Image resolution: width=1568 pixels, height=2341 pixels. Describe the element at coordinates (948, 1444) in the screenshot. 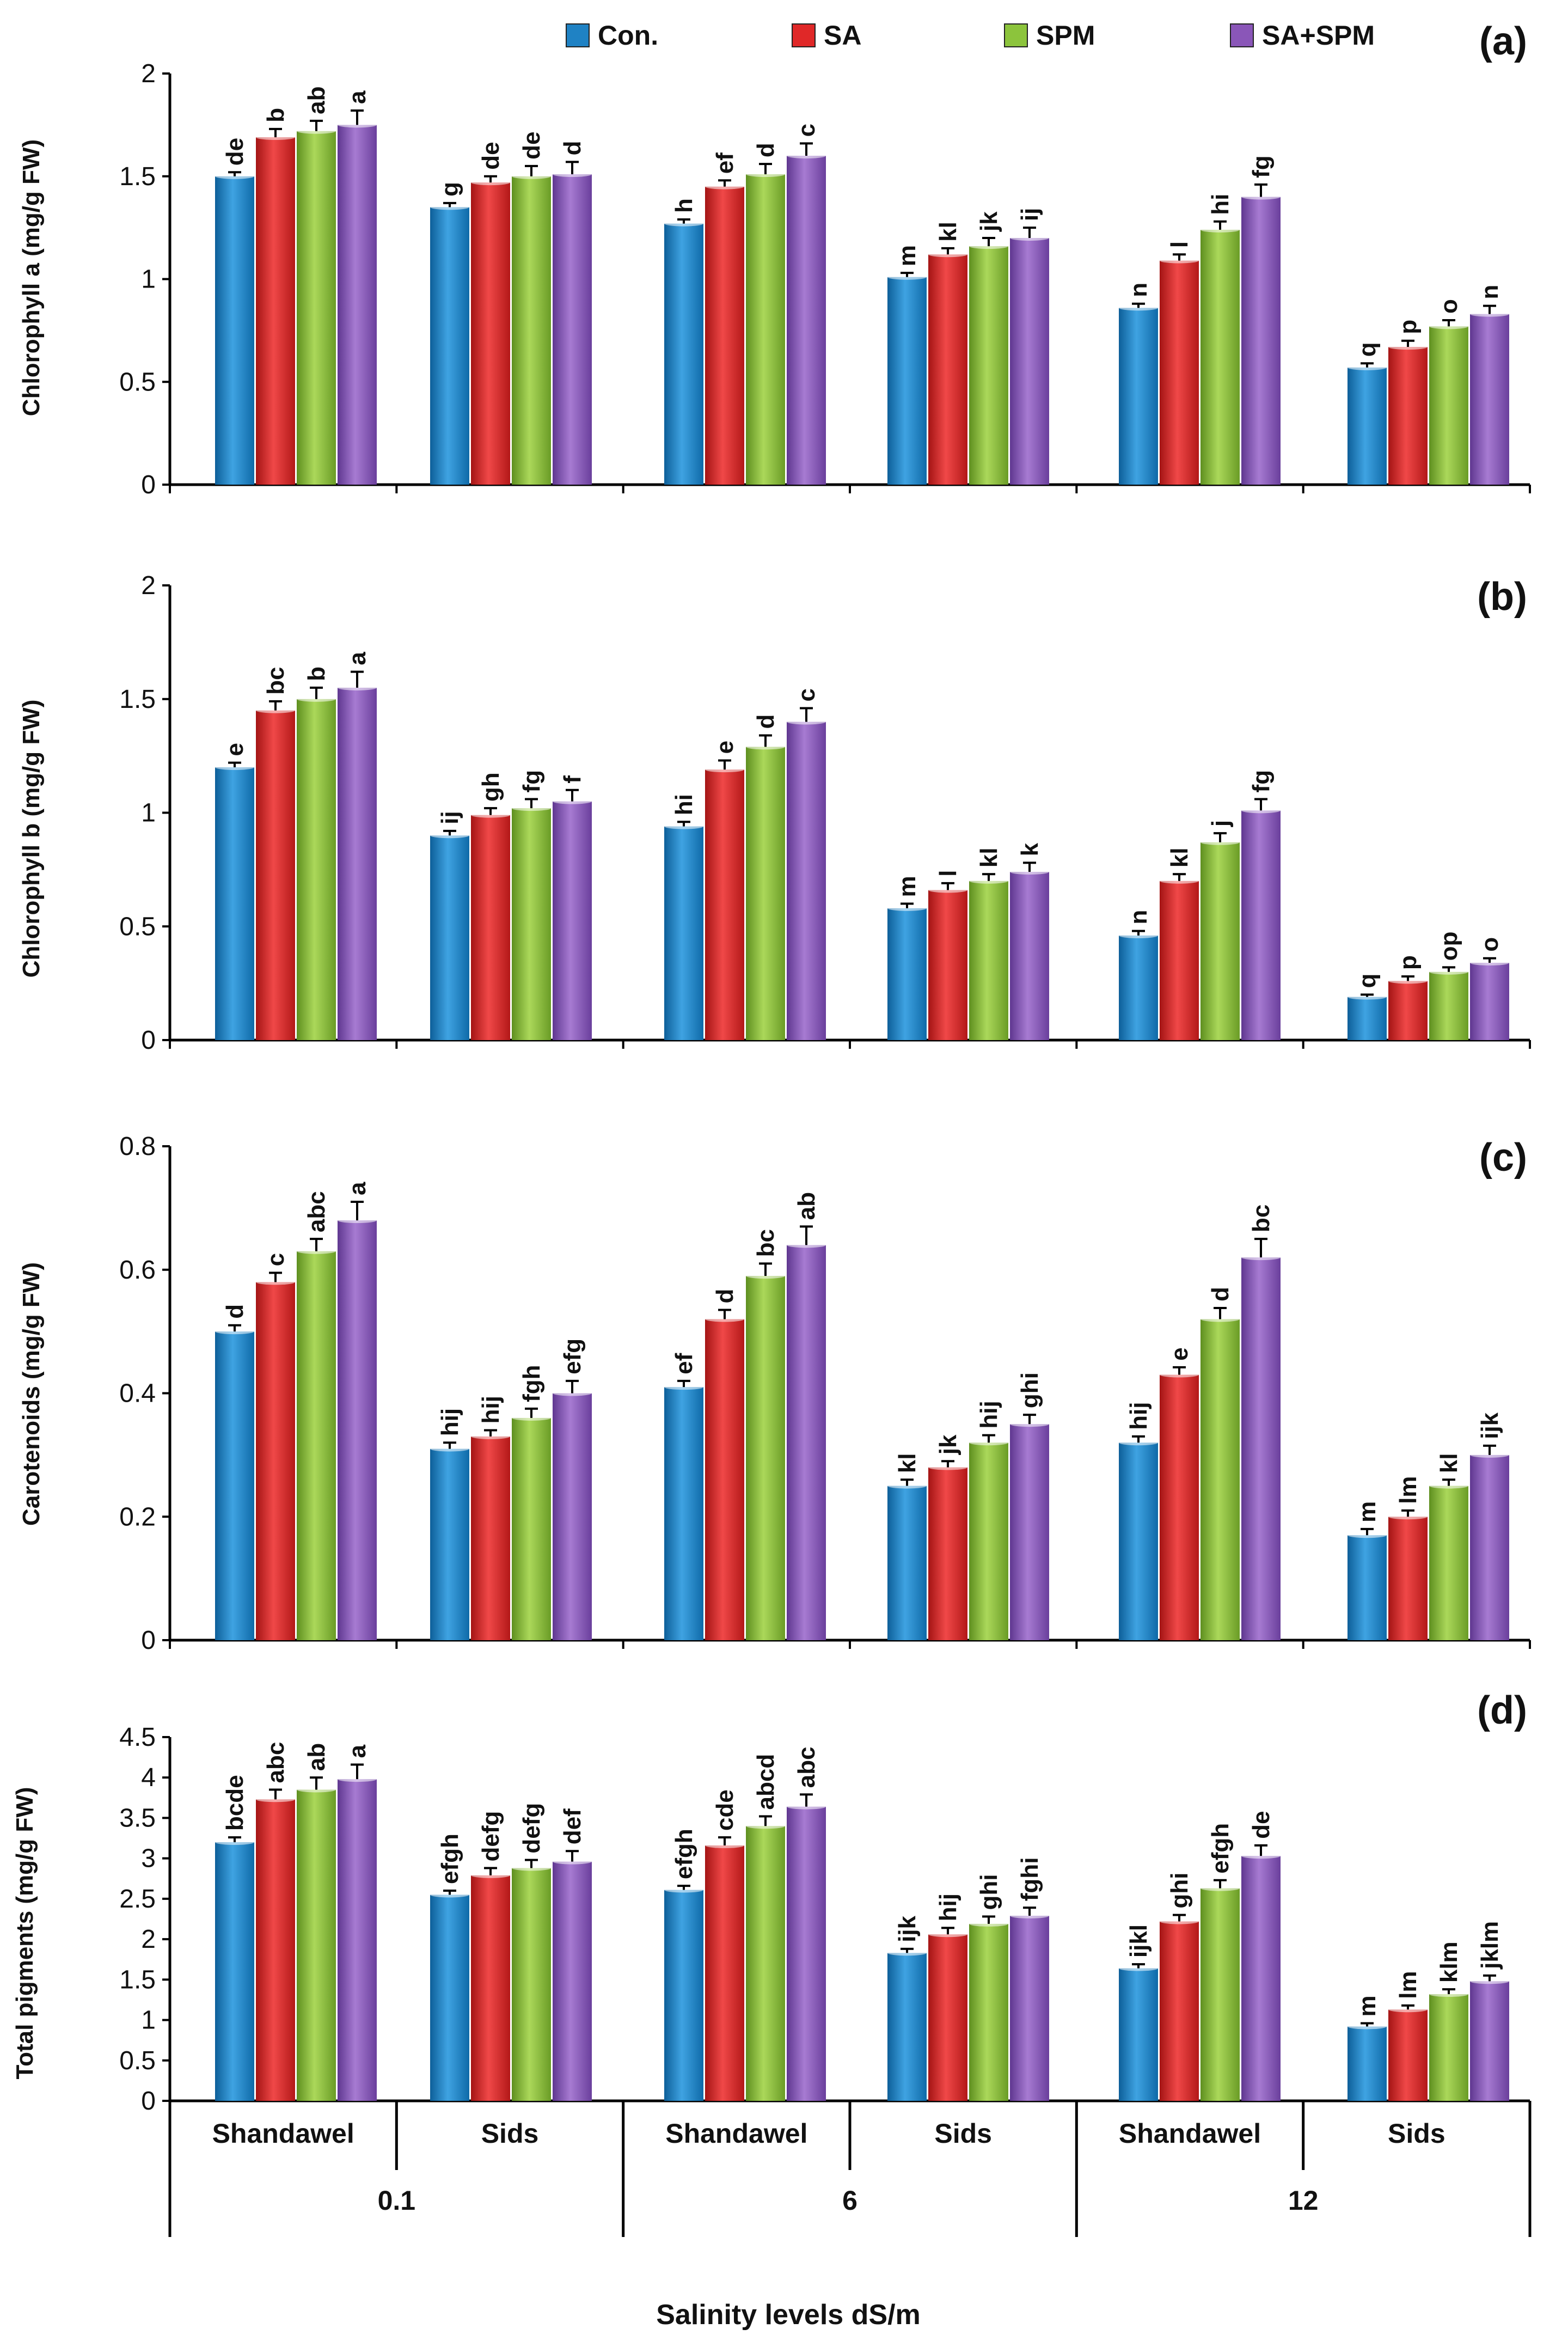

I see `significance-letter: jk` at that location.